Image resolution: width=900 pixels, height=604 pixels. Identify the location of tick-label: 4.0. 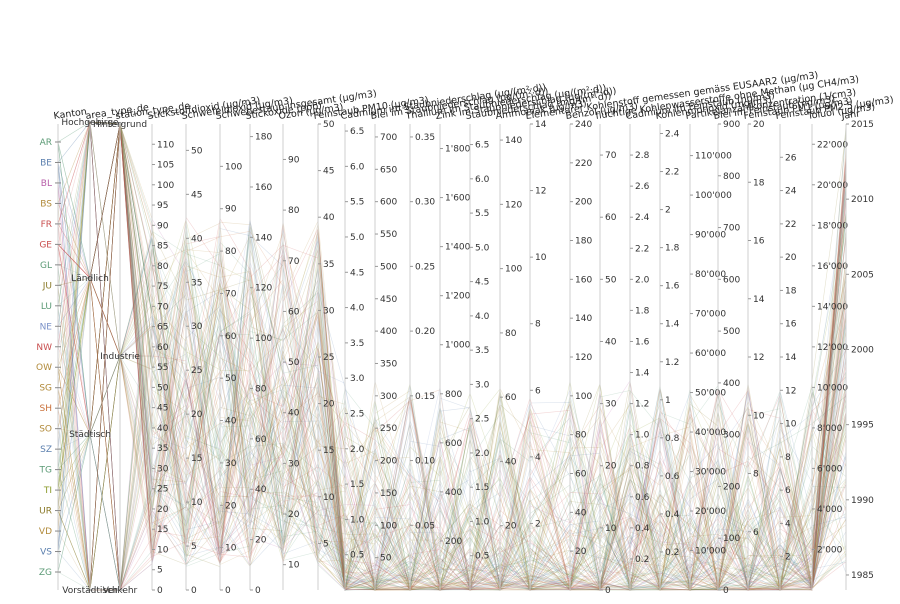
(357, 309).